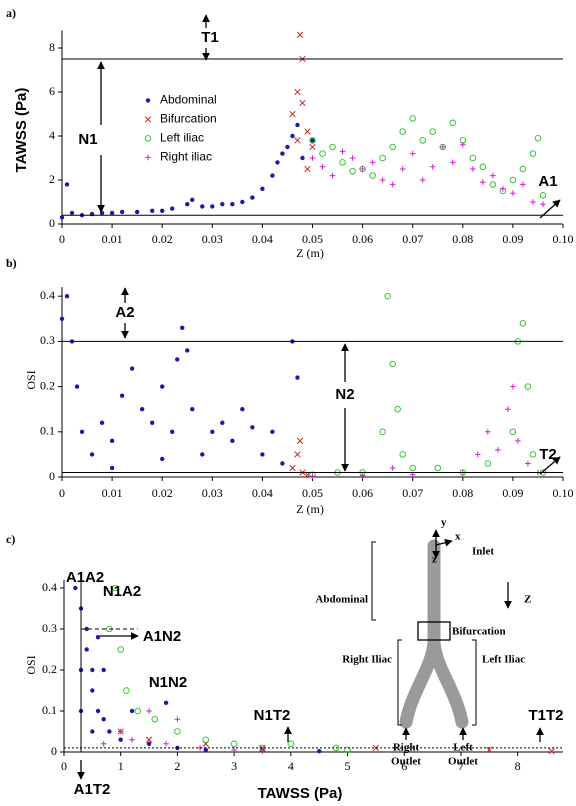  I want to click on inset-label: Inlet, so click(483, 552).